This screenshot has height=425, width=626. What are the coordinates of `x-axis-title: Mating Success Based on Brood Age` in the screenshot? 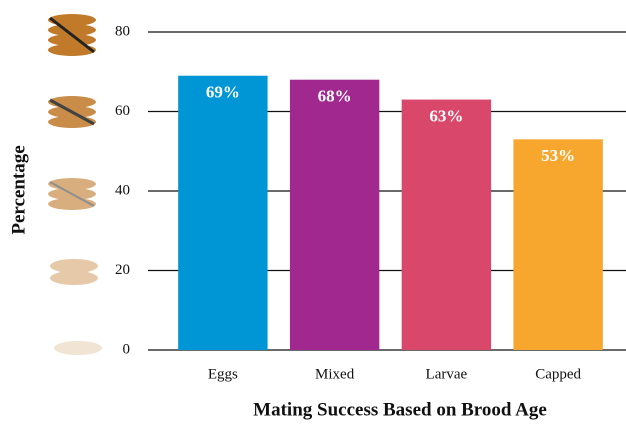 It's located at (400, 409).